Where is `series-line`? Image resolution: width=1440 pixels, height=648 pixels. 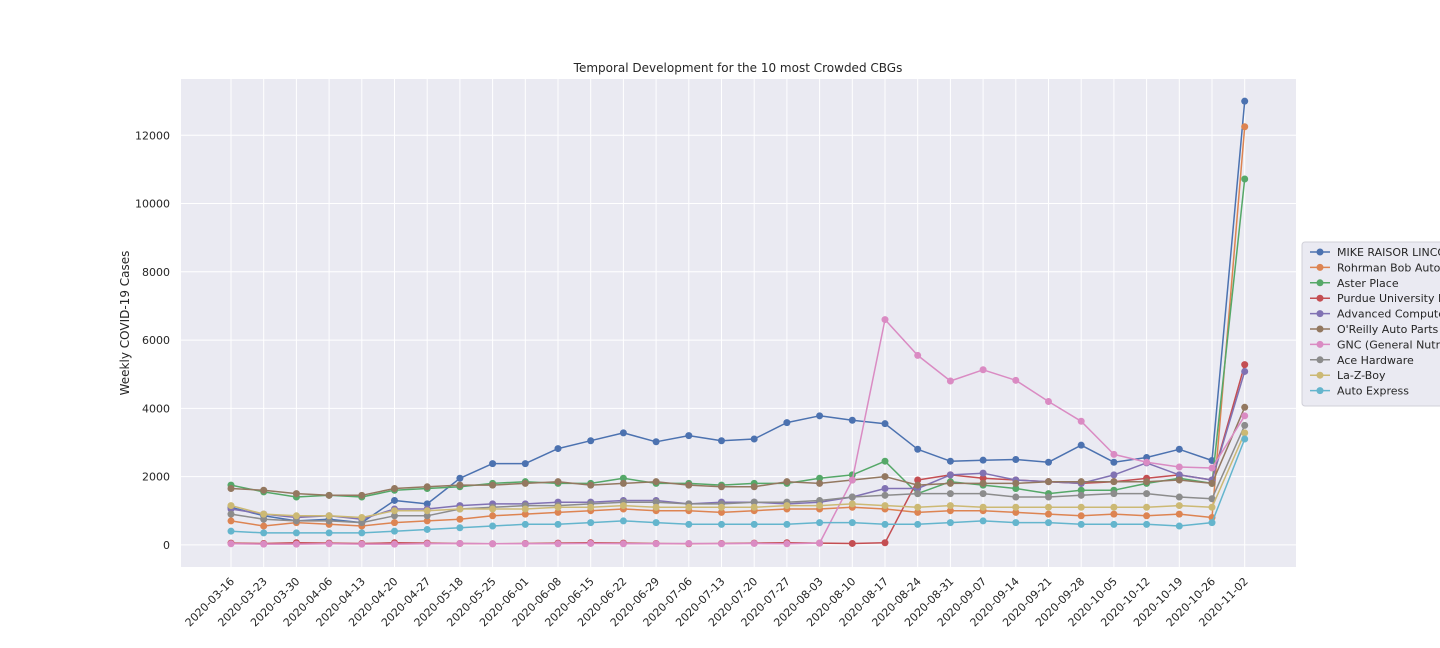 series-line is located at coordinates (738, 474).